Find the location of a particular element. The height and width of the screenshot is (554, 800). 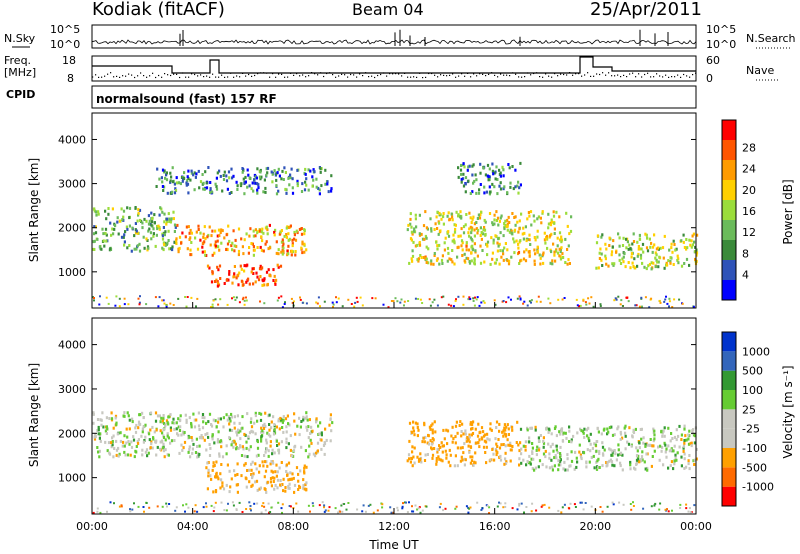

colorbar-segment is located at coordinates (729, 419).